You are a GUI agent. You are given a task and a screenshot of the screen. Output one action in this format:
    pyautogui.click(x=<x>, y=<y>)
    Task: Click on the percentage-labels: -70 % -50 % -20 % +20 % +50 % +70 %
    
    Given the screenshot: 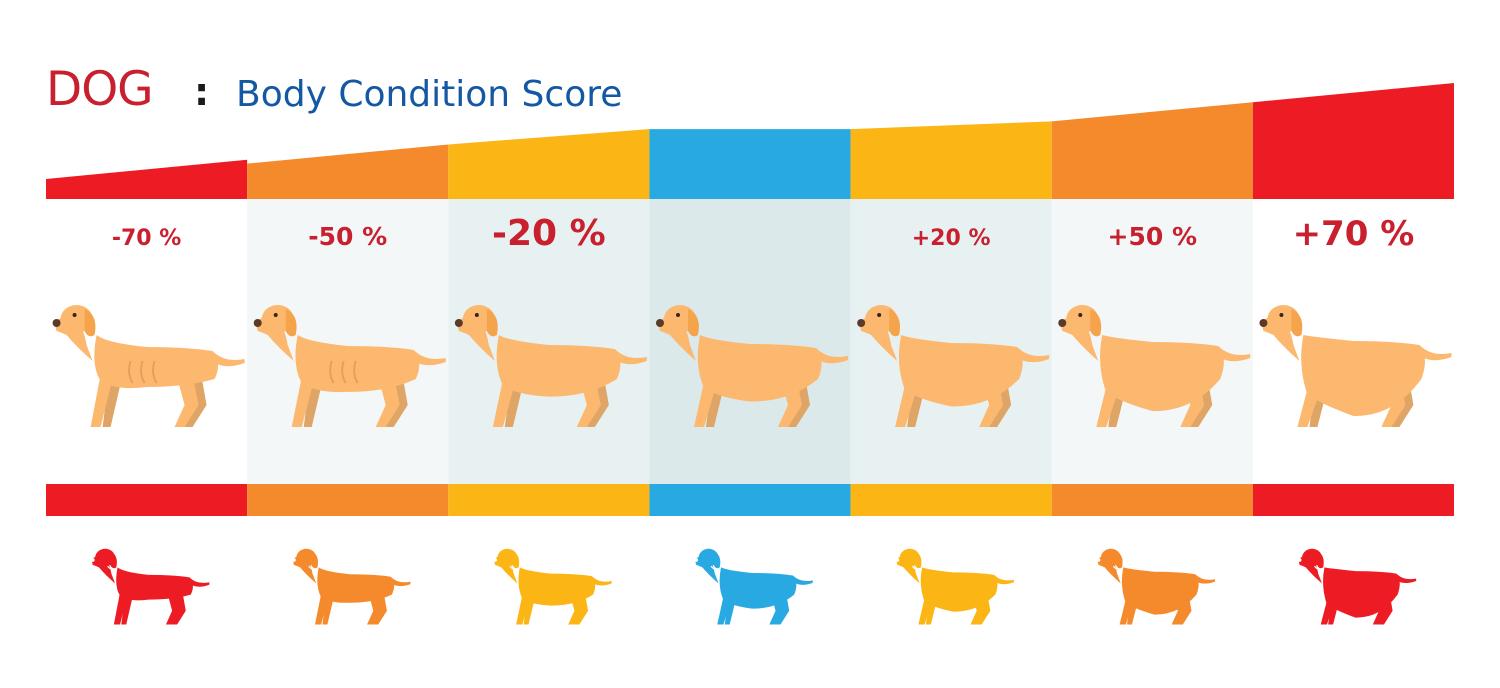 What is the action you would take?
    pyautogui.click(x=763, y=233)
    